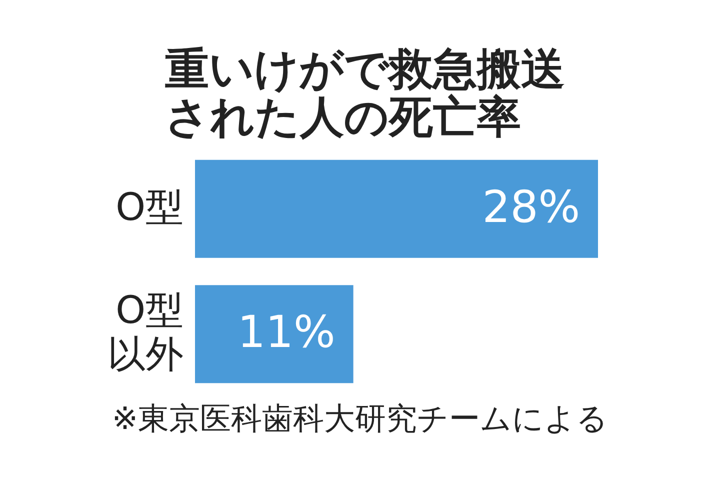  Describe the element at coordinates (365, 93) in the screenshot. I see `chart-title: 重いけがで救急搬送された人の死亡率` at that location.